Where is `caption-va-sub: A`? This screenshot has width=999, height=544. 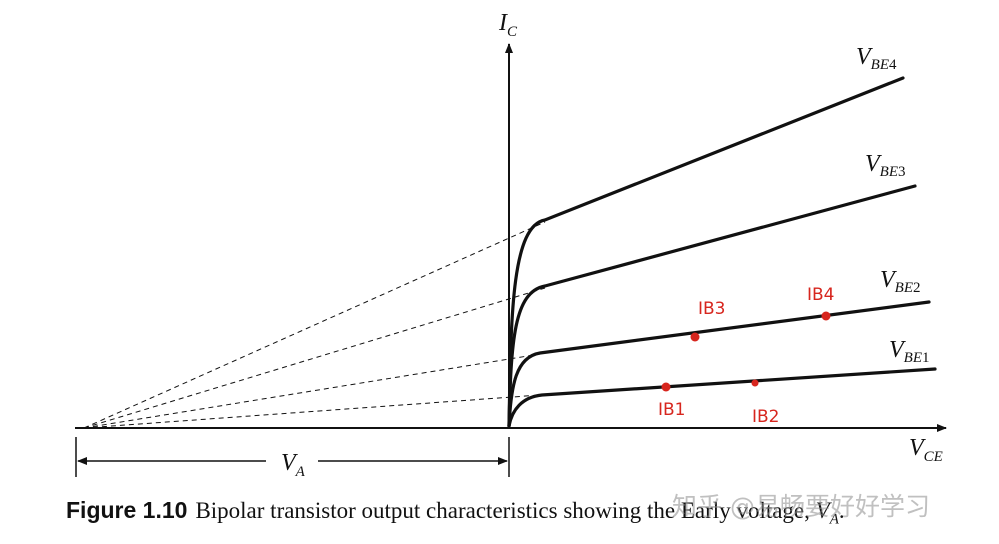
caption-va-sub: A is located at coordinates (834, 519).